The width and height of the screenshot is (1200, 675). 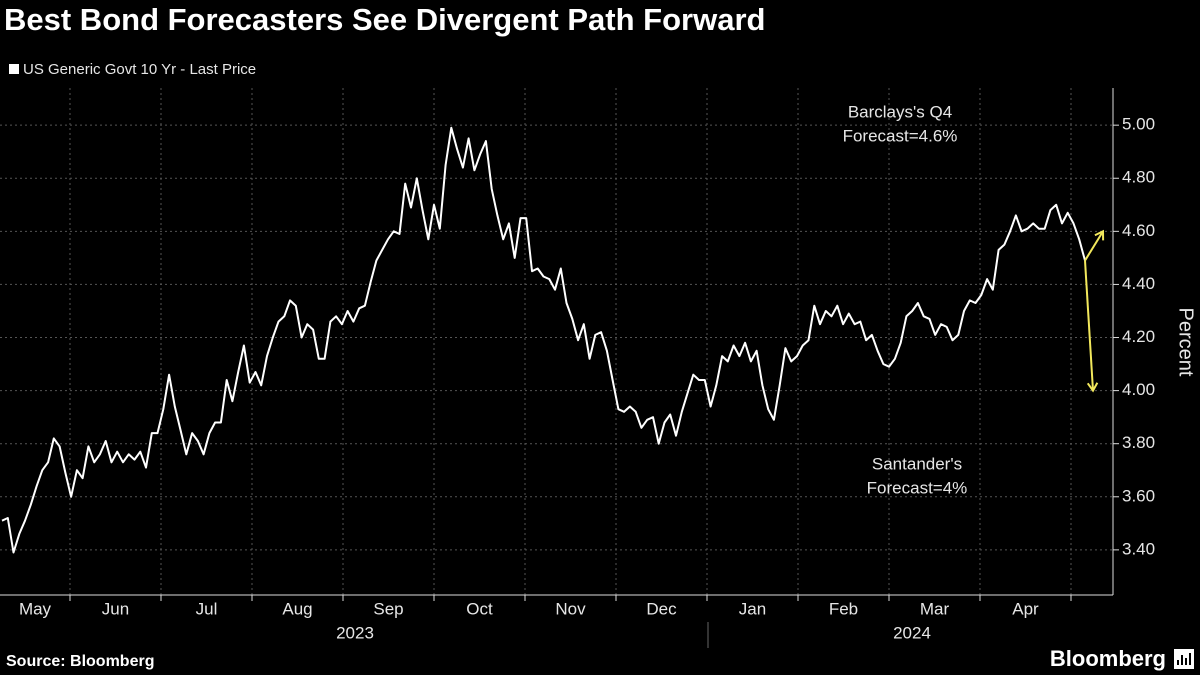 I want to click on x-tick-label: Nov, so click(x=570, y=608).